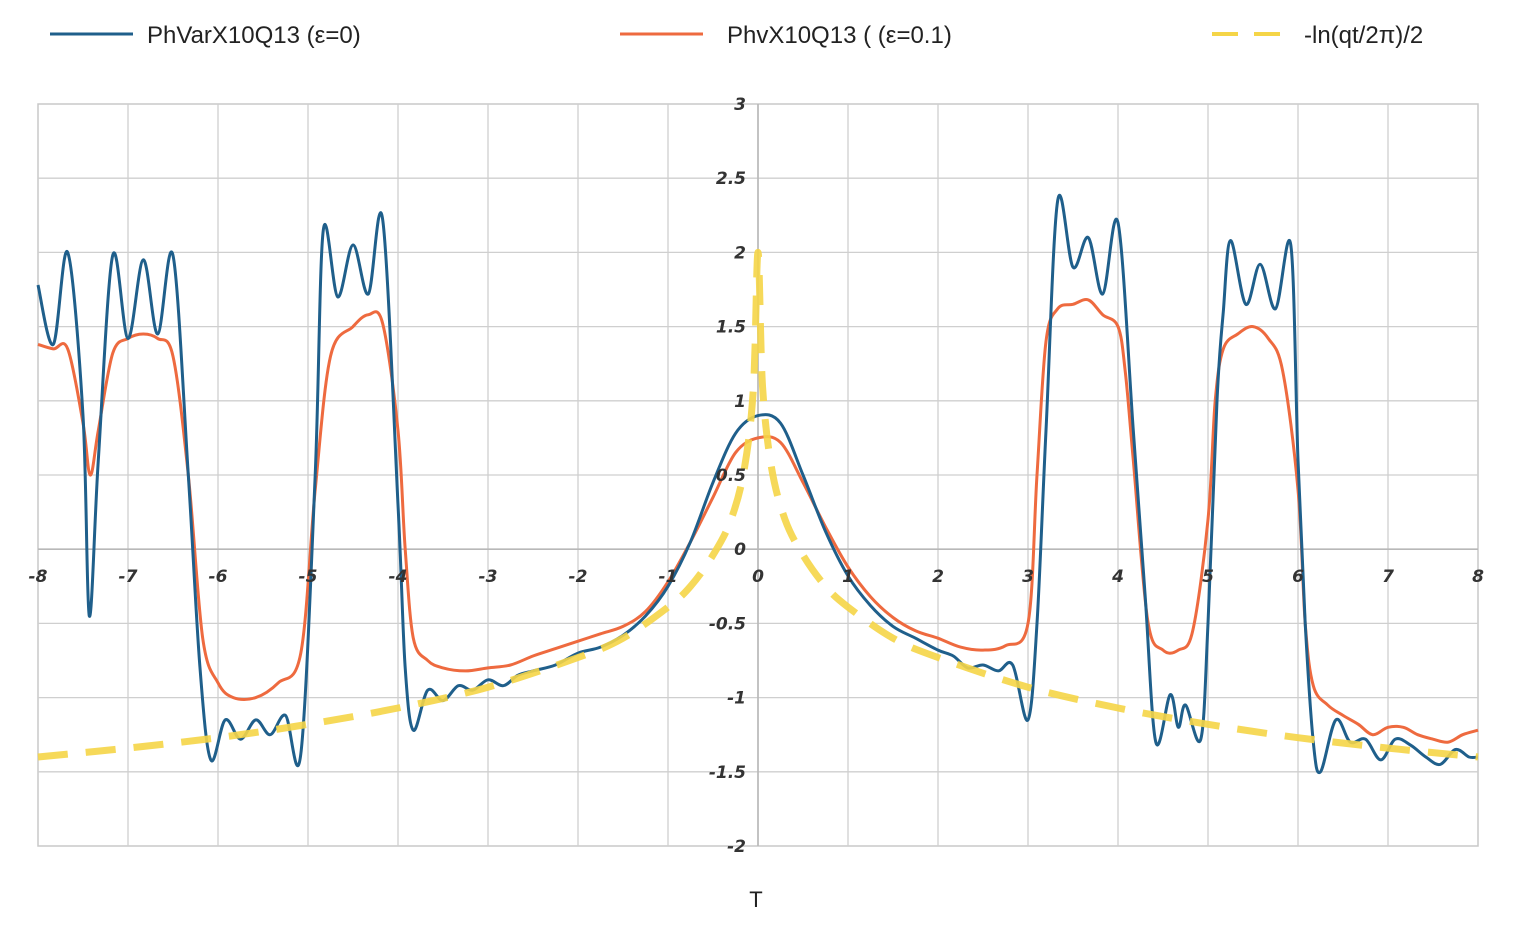 The image size is (1522, 925). What do you see at coordinates (218, 577) in the screenshot?
I see `x-tick-label: -6` at bounding box center [218, 577].